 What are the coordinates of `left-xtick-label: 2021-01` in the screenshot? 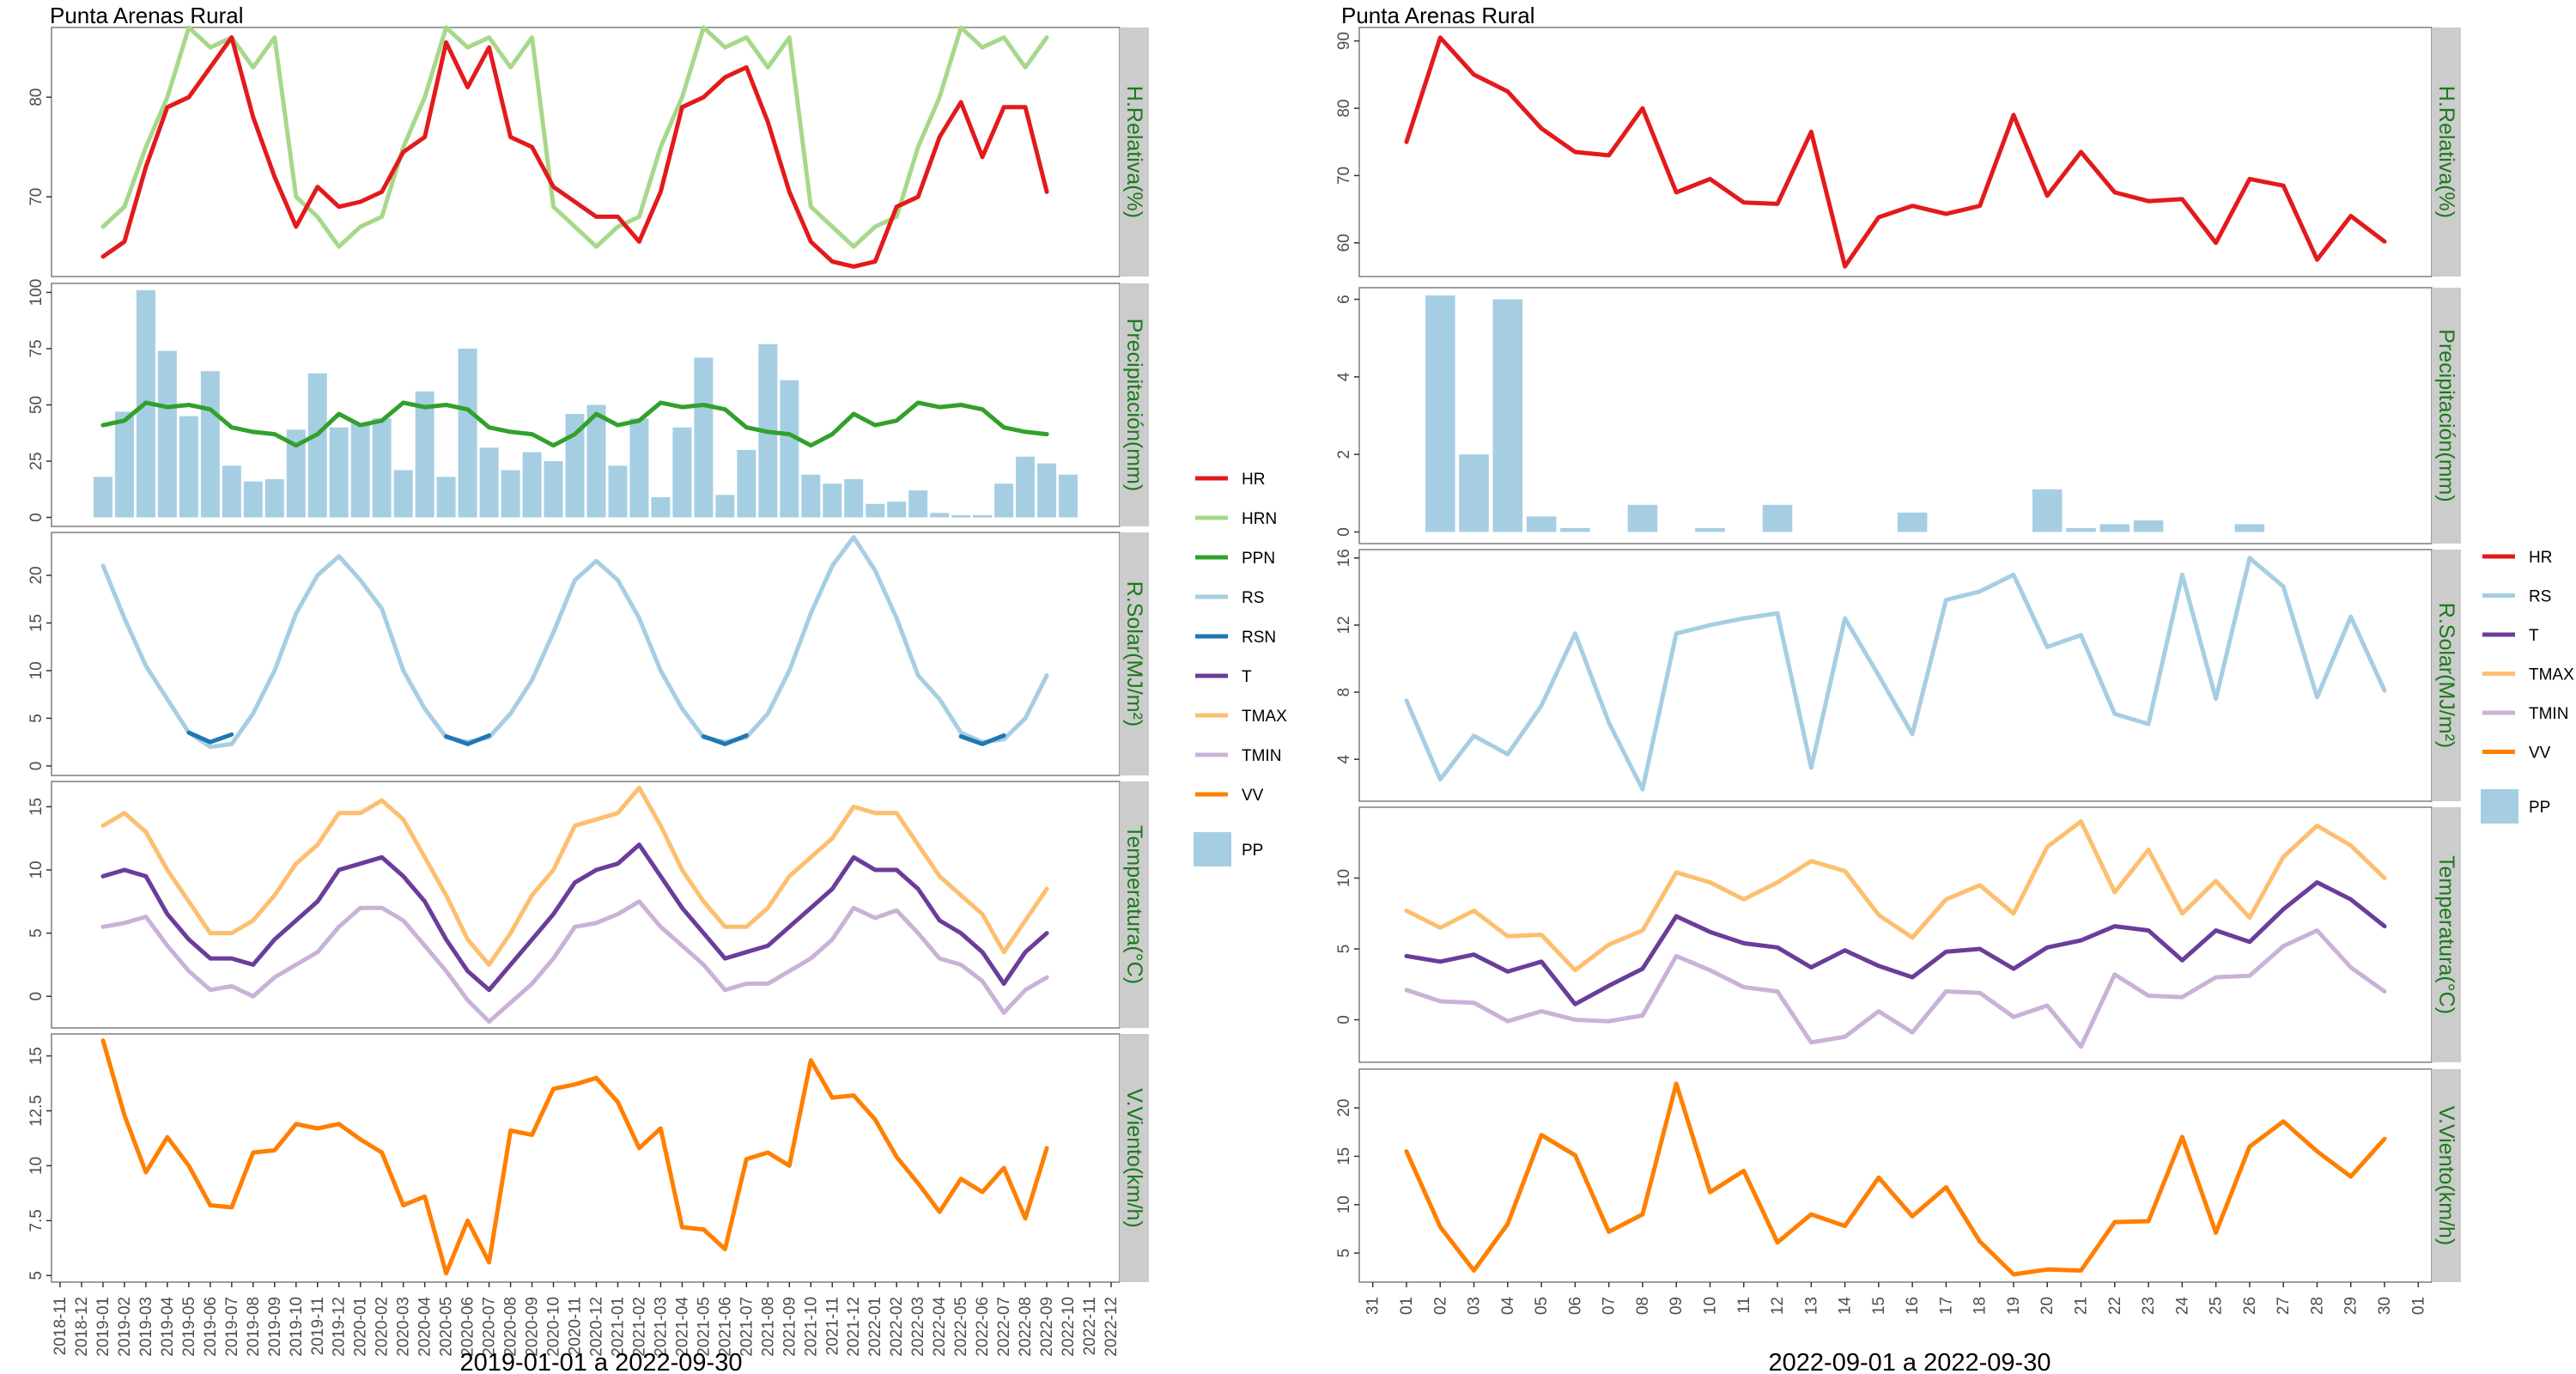 It's located at (618, 1327).